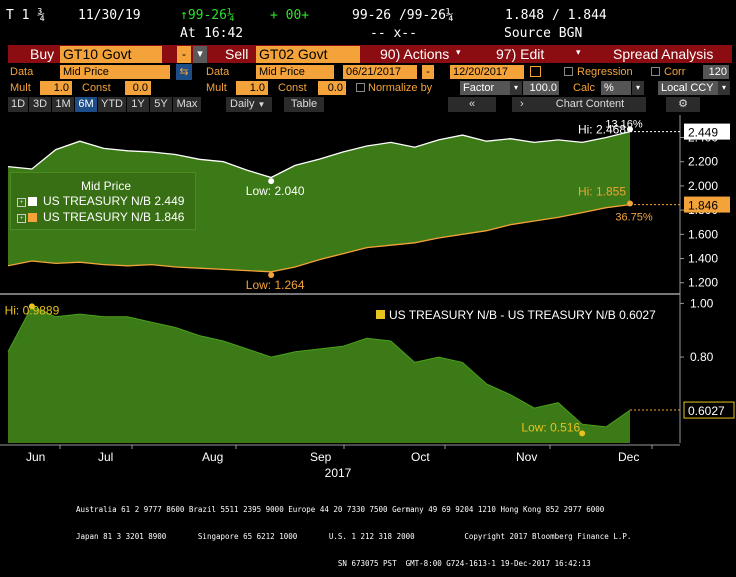  What do you see at coordinates (550, 427) in the screenshot?
I see `low-spread-label: Low: 0.516` at bounding box center [550, 427].